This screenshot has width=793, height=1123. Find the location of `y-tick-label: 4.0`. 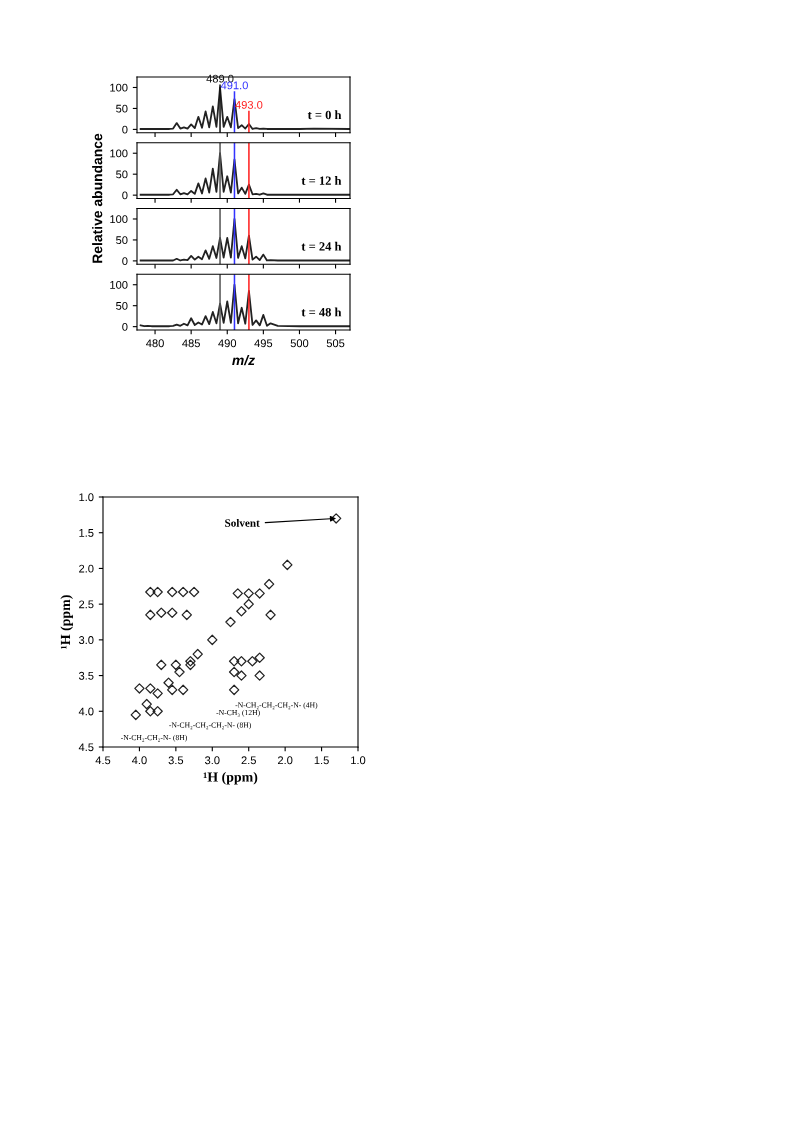

y-tick-label: 4.0 is located at coordinates (86, 711).